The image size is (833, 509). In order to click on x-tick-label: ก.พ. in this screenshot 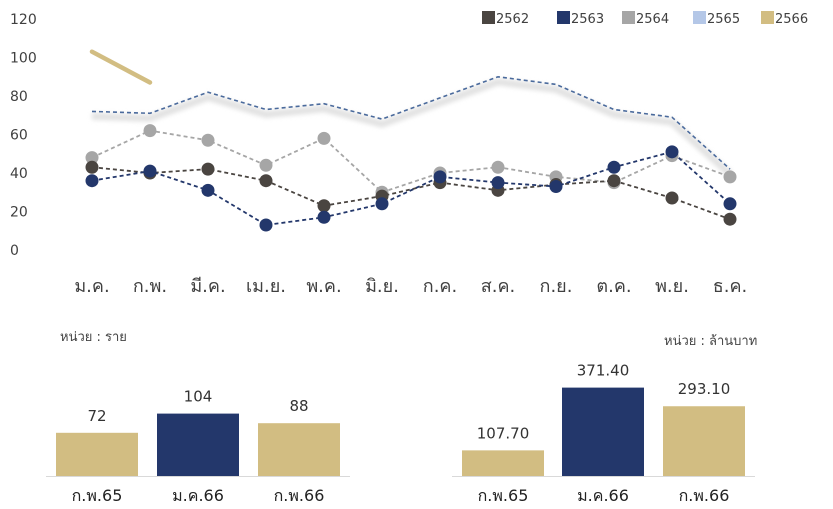, I will do `click(150, 286)`.